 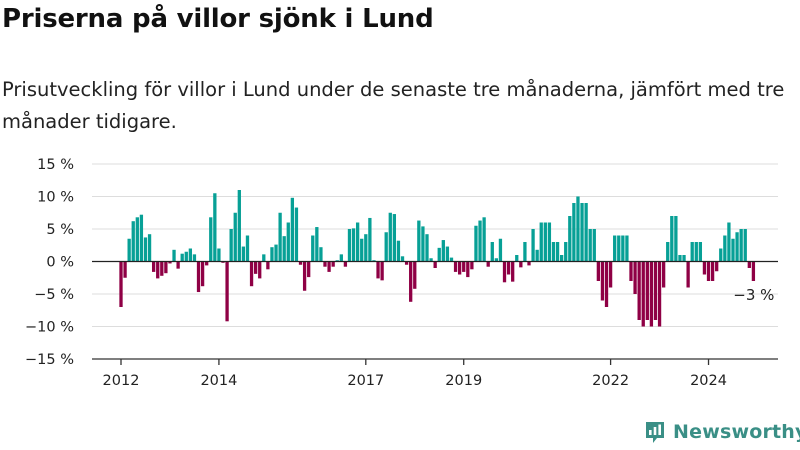 I want to click on y-tick-label: 5 %, so click(x=60, y=230).